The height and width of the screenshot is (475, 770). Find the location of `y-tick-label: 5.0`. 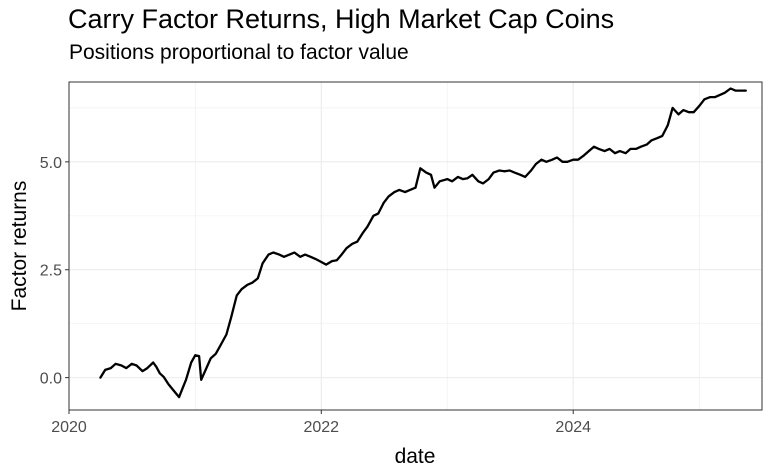

y-tick-label: 5.0 is located at coordinates (51, 163).